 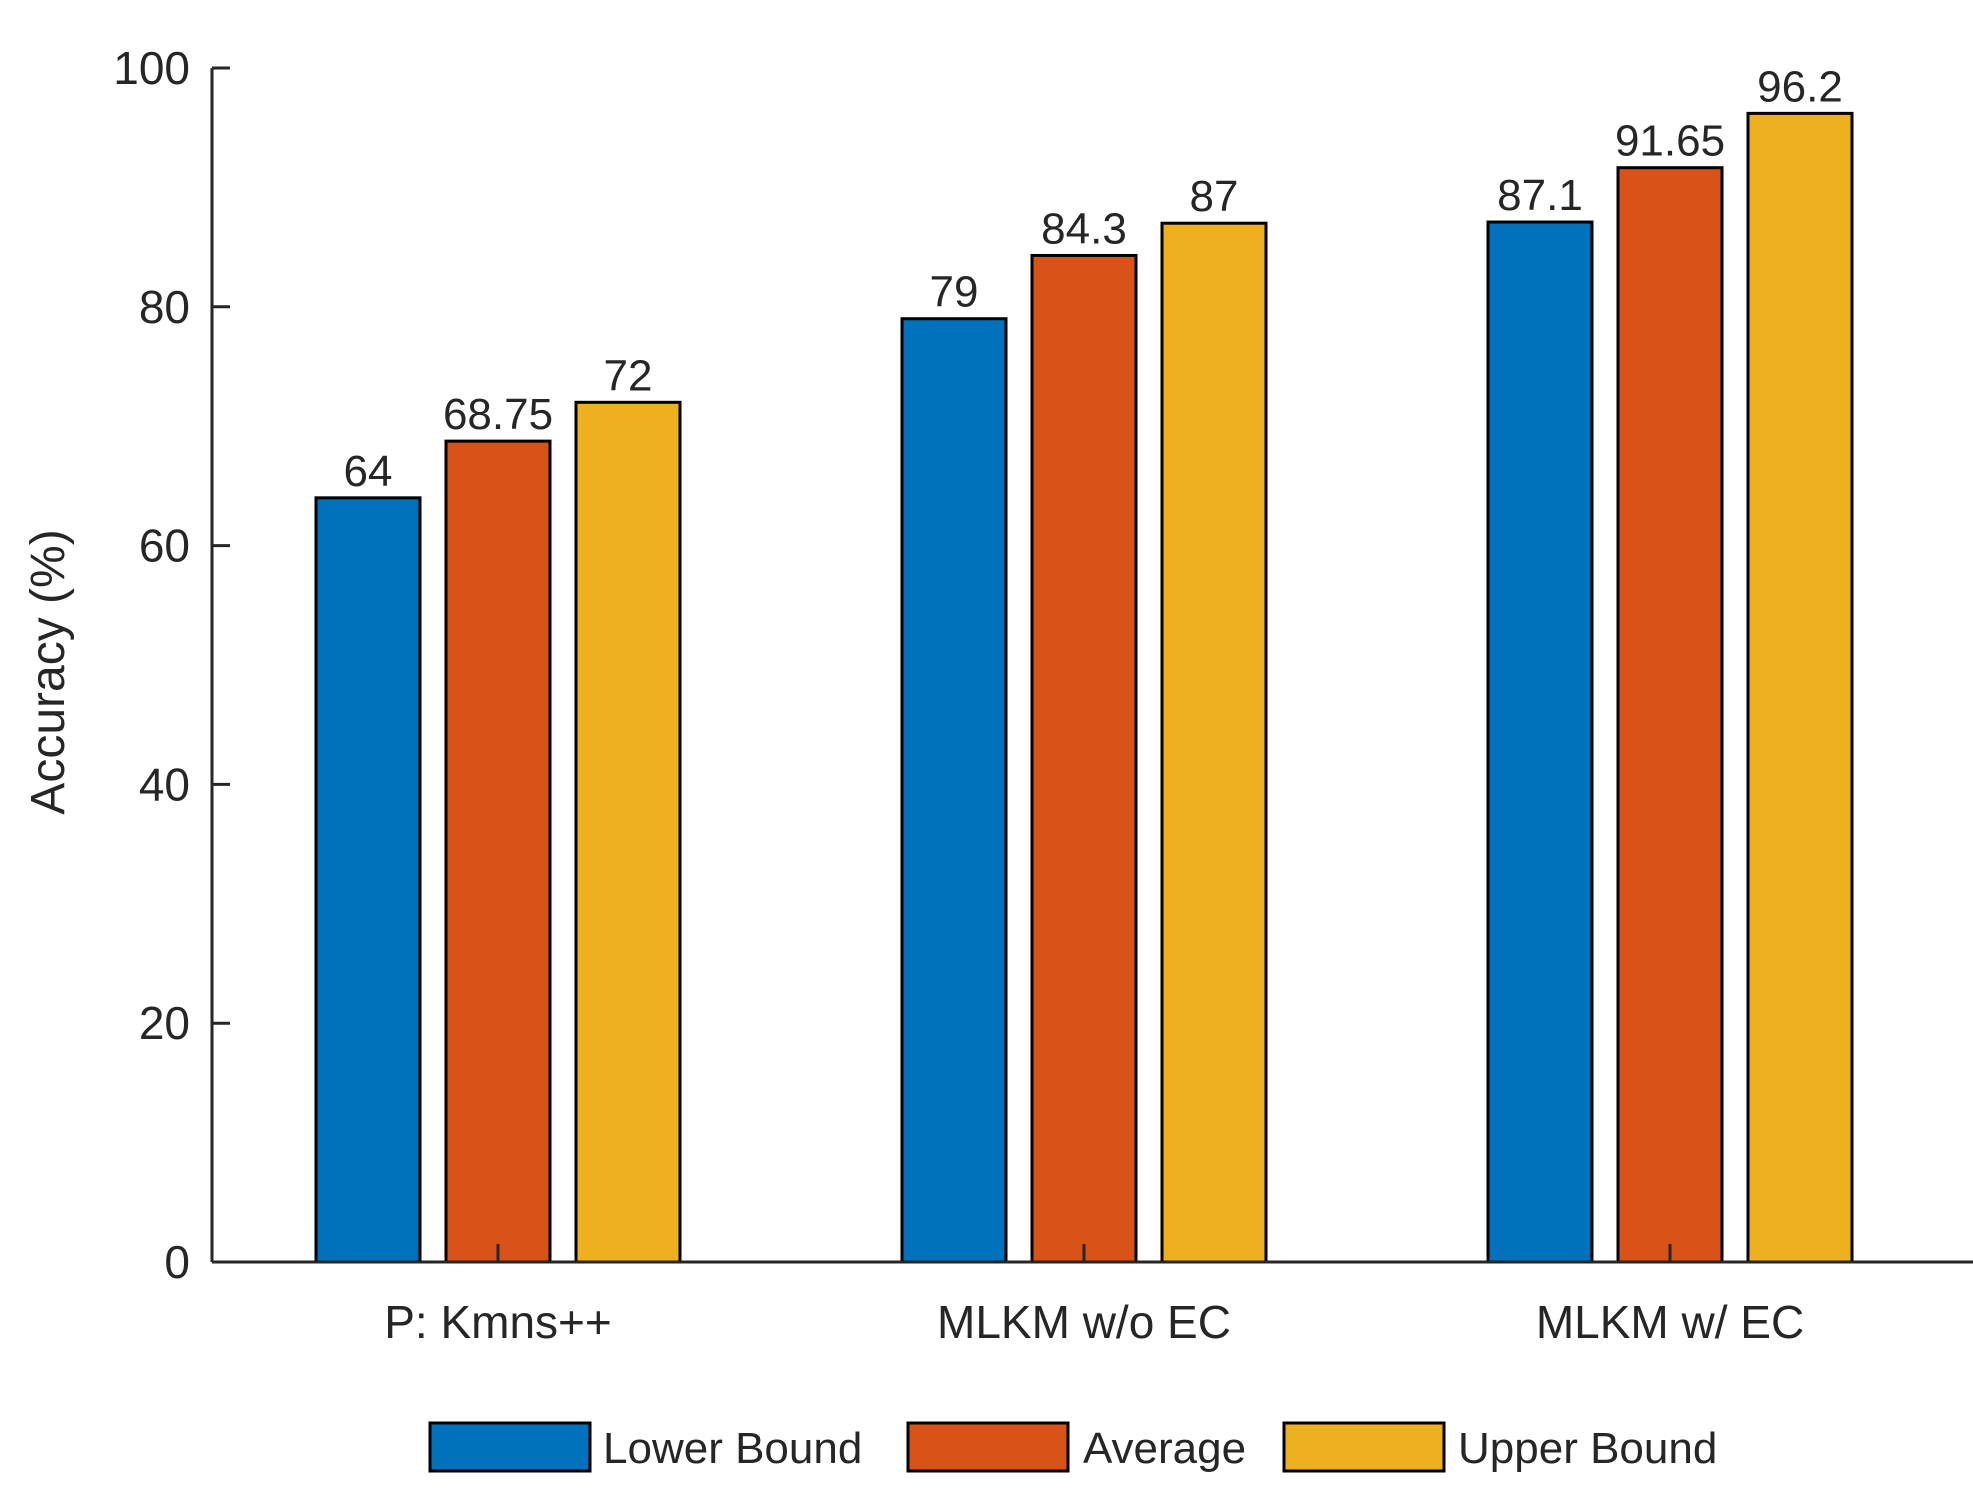 I want to click on y-tick-label: 0, so click(x=177, y=1262).